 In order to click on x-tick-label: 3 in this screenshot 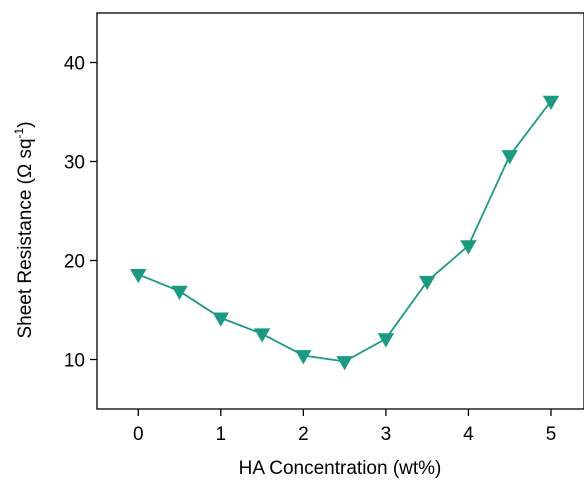, I will do `click(386, 434)`.